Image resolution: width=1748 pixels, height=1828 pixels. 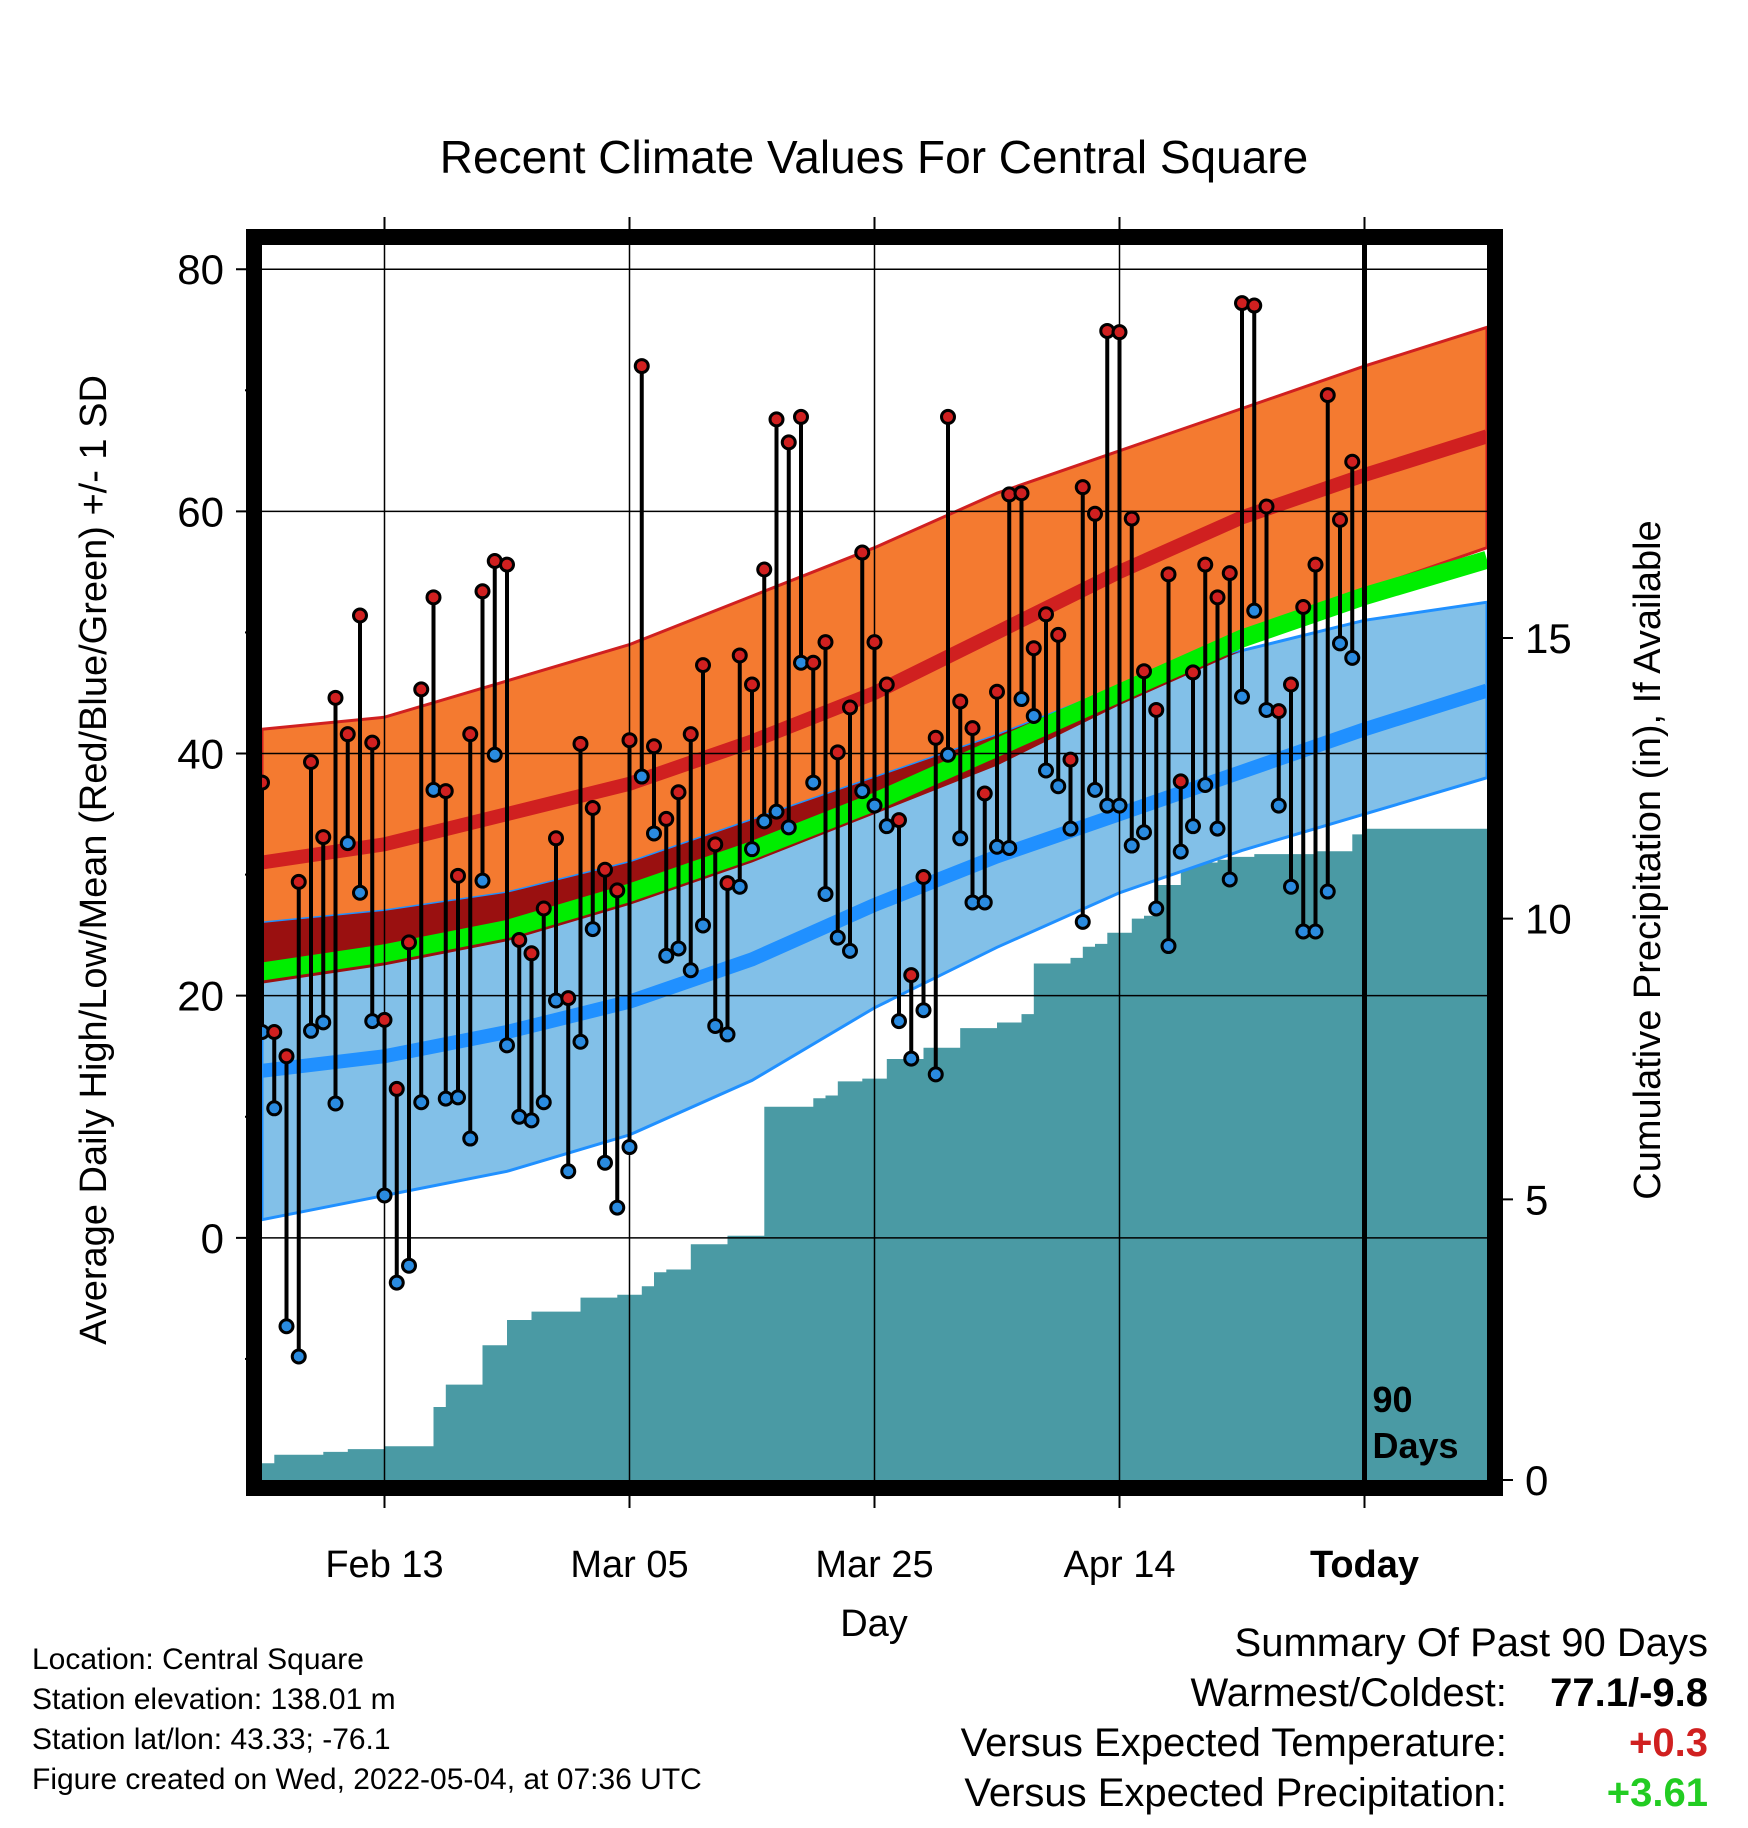 What do you see at coordinates (874, 157) in the screenshot?
I see `chart-title: Recent Climate Values For Central Square` at bounding box center [874, 157].